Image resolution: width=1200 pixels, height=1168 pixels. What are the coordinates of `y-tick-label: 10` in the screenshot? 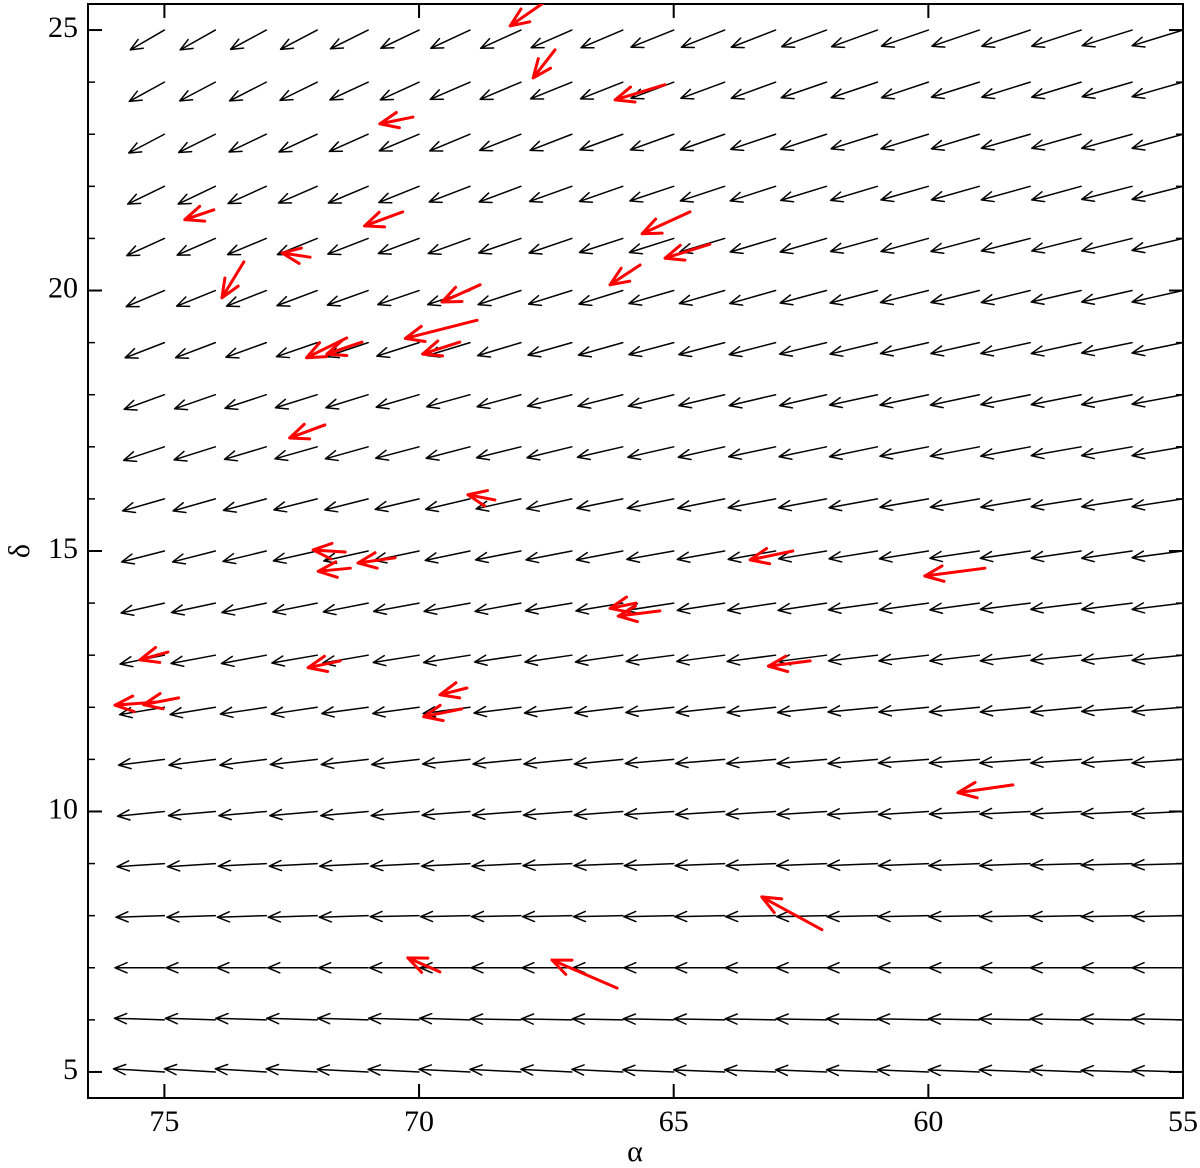 It's located at (63, 808).